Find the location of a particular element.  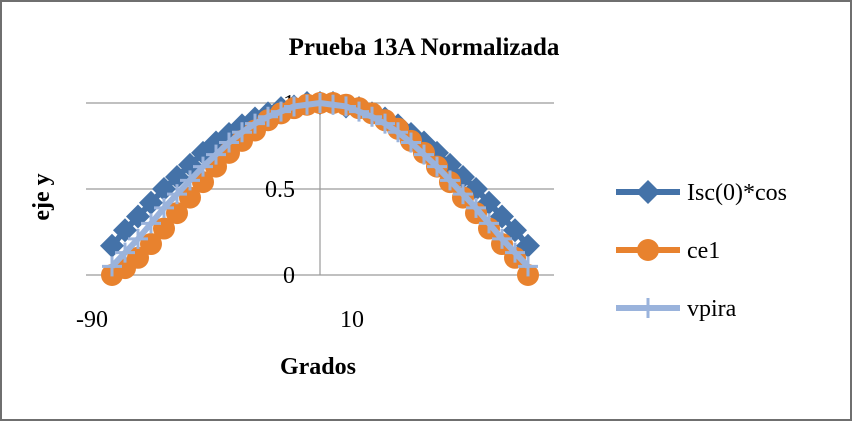

legend-label: Isc(0)*cos is located at coordinates (737, 193).